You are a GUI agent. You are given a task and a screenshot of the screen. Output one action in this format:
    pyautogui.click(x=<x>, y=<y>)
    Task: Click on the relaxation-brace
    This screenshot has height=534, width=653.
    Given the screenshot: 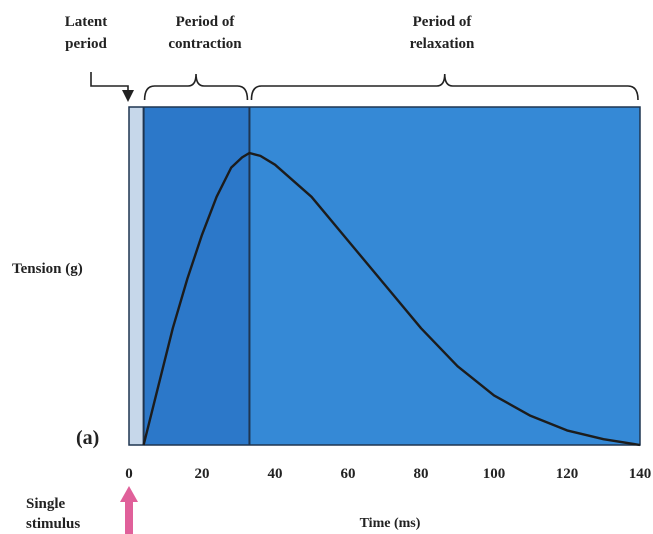 What is the action you would take?
    pyautogui.click(x=444, y=87)
    